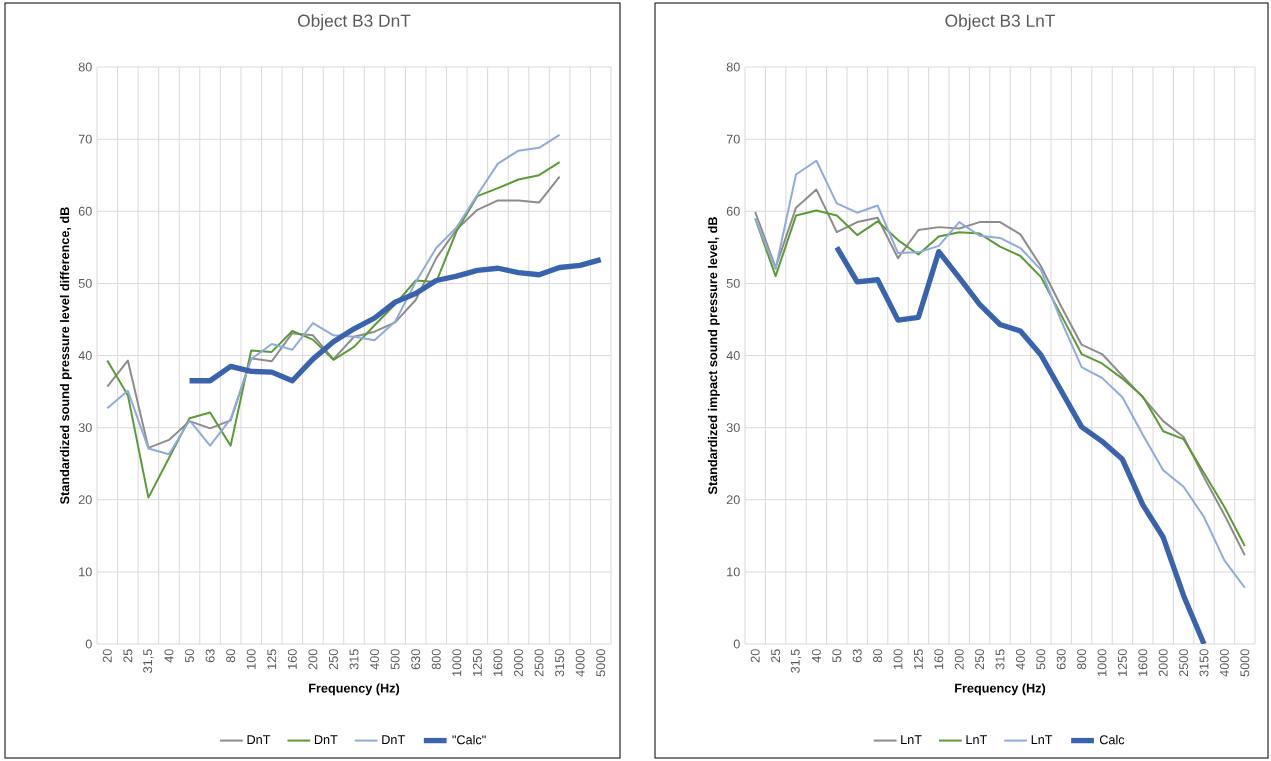 The height and width of the screenshot is (761, 1271). I want to click on chart-title: Object B3 DnT, so click(354, 22).